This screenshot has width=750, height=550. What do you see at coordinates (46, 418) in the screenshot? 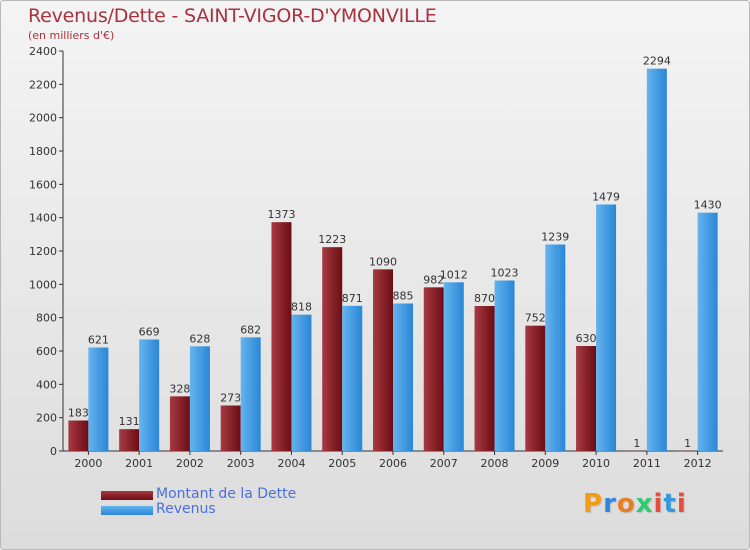
I see `y-tick-label: 200` at bounding box center [46, 418].